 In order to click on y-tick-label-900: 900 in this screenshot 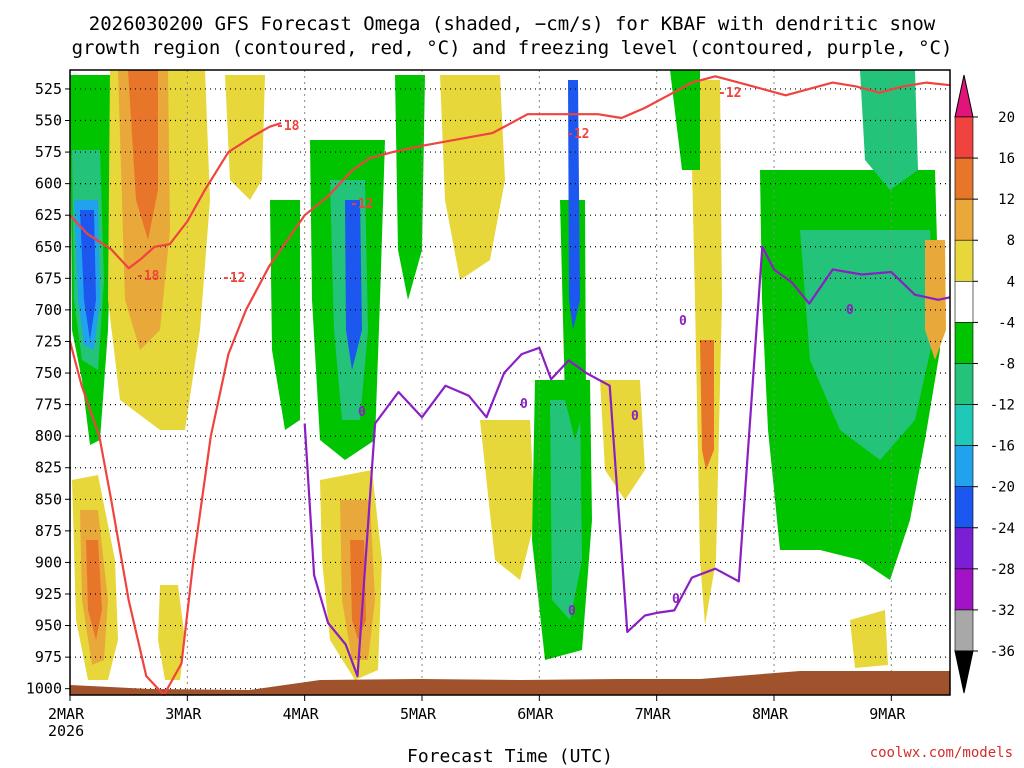, I will do `click(48, 562)`.